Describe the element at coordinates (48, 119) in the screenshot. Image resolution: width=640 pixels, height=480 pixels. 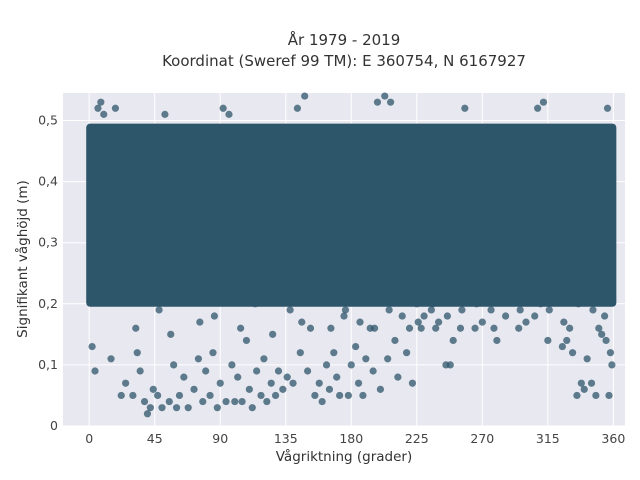
I see `y-tick-label: 0,5` at that location.